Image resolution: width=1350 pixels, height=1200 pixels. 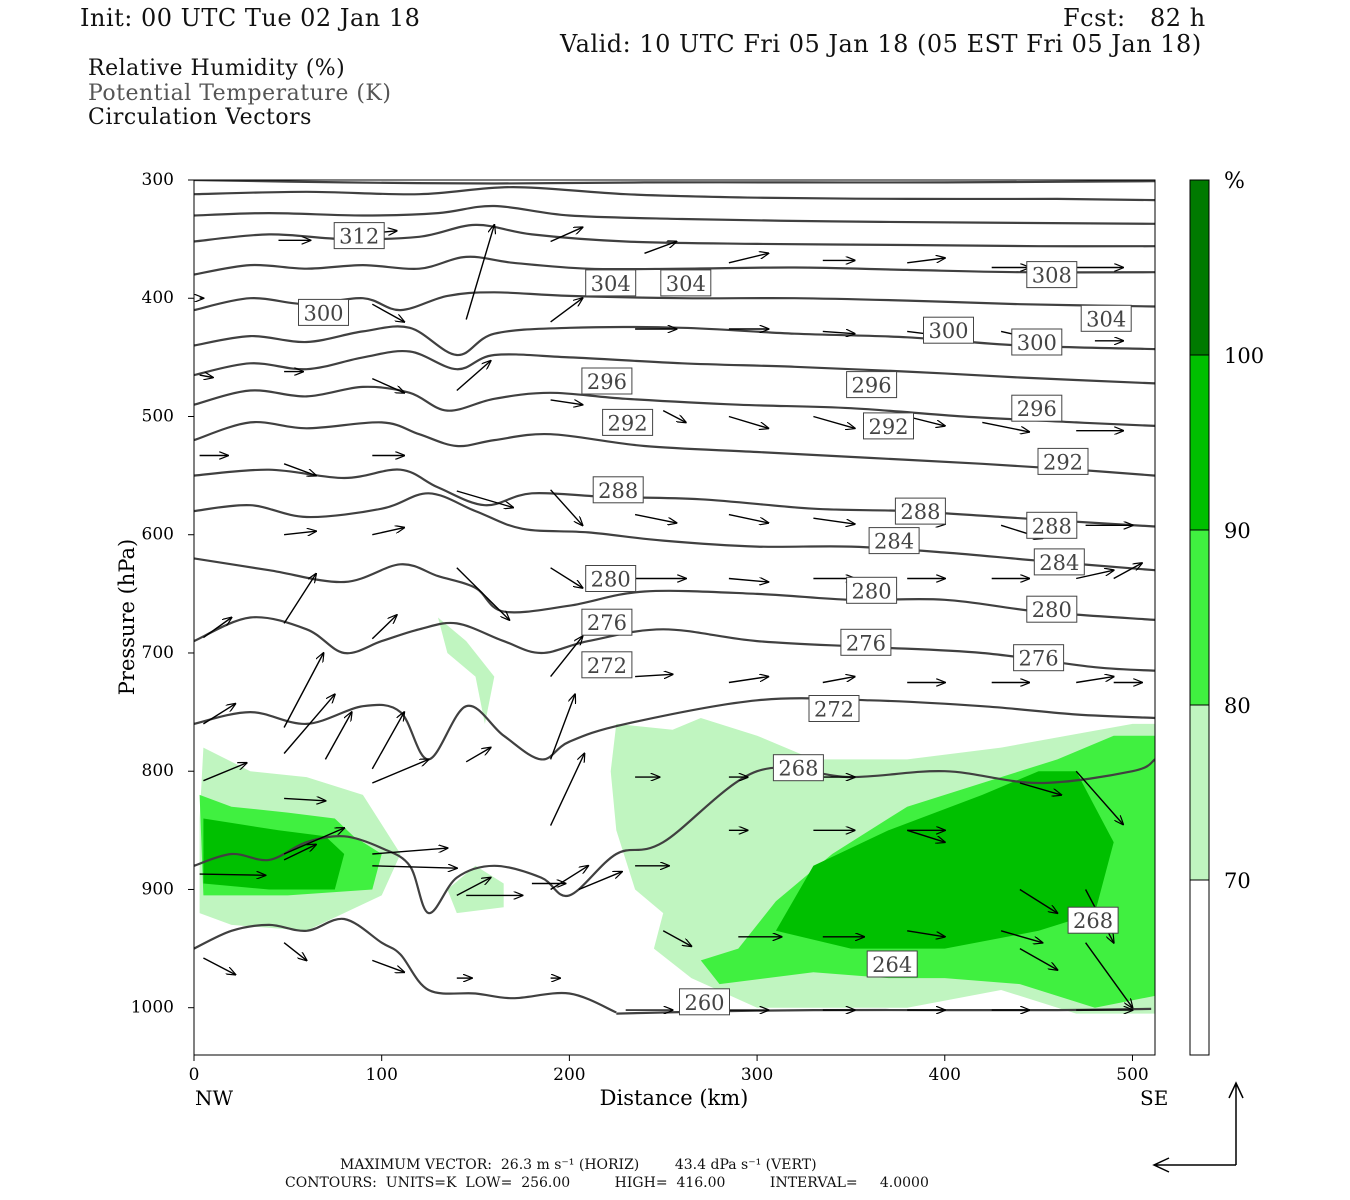 What do you see at coordinates (674, 1098) in the screenshot?
I see `x-axis-label: Distance (km)` at bounding box center [674, 1098].